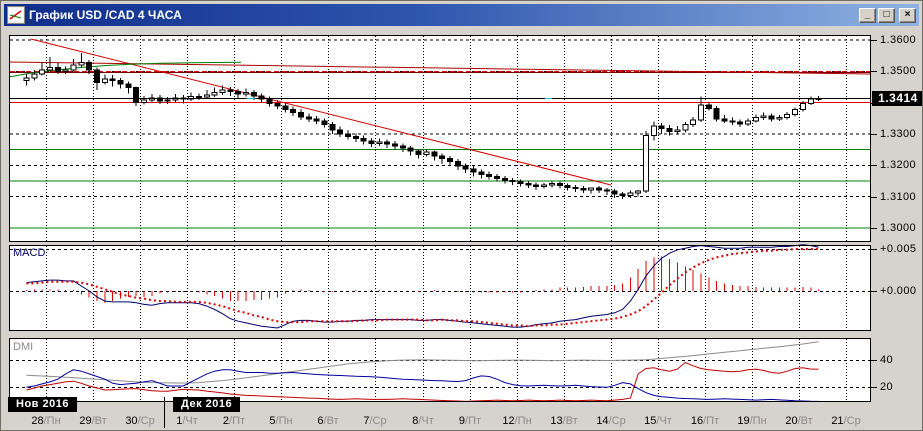 This screenshot has height=431, width=923. I want to click on macd-panel-label: MACD, so click(29, 253).